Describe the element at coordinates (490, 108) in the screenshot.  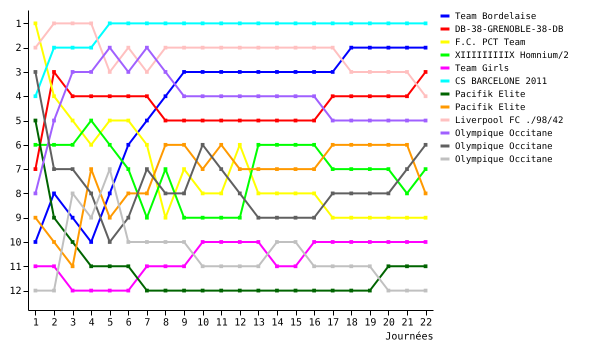
I see `legend-label: Pacifik Elite` at that location.